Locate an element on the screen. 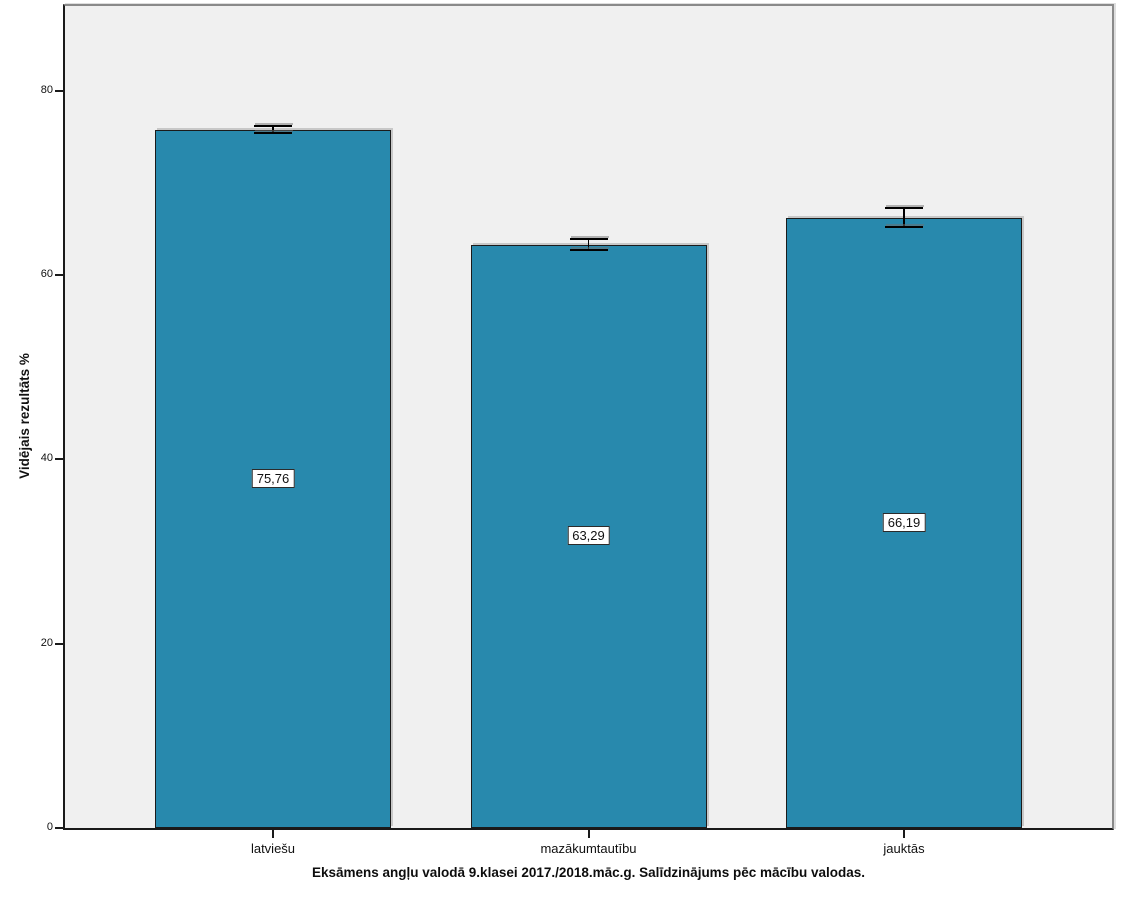 Image resolution: width=1125 pixels, height=900 pixels. bar-value-label-latviesu: 75,76 is located at coordinates (273, 478).